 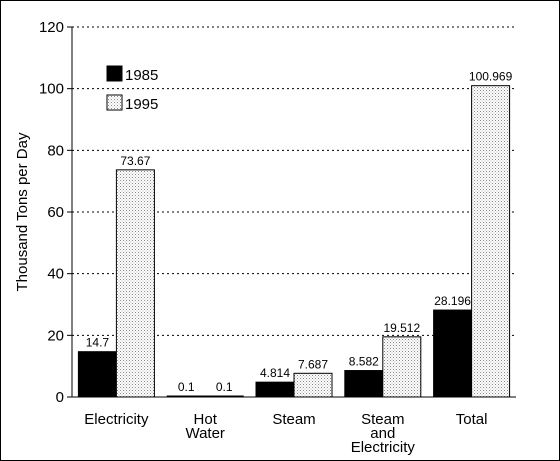 What do you see at coordinates (132, 89) in the screenshot?
I see `legend: 1985 1995` at bounding box center [132, 89].